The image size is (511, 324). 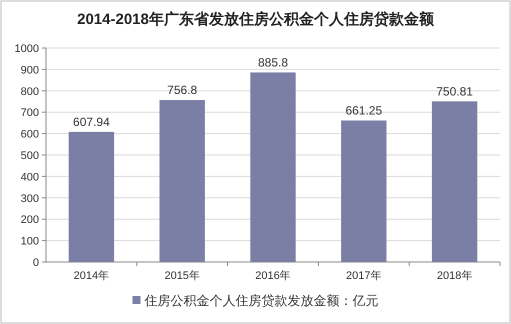 What do you see at coordinates (261, 300) in the screenshot?
I see `legend-label: 住房公积金个人住房贷款发放金额：亿元` at bounding box center [261, 300].